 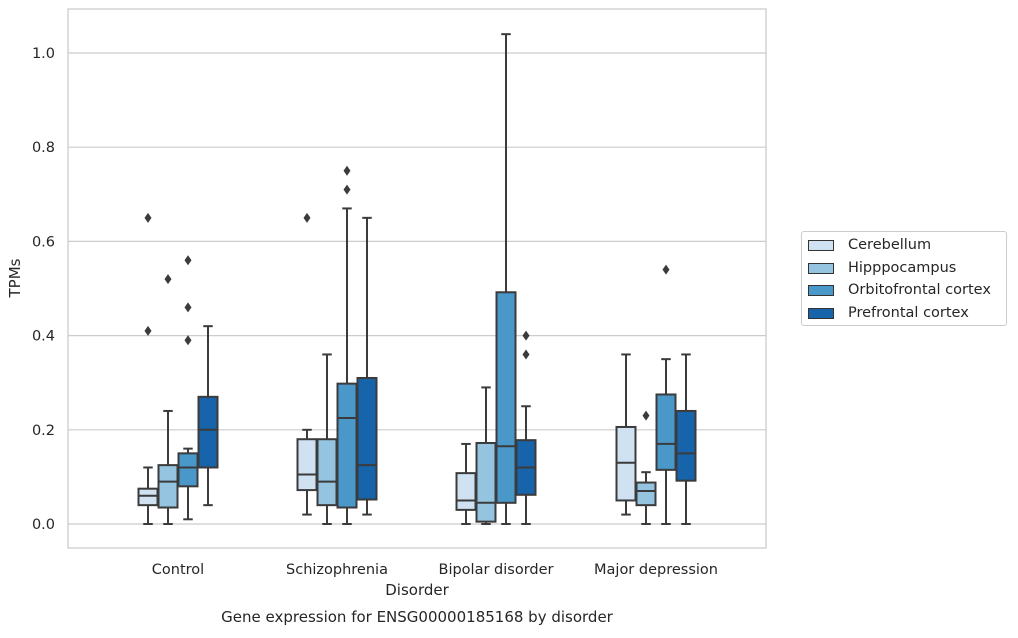 I want to click on y-tick-label: 1.0, so click(x=43, y=54).